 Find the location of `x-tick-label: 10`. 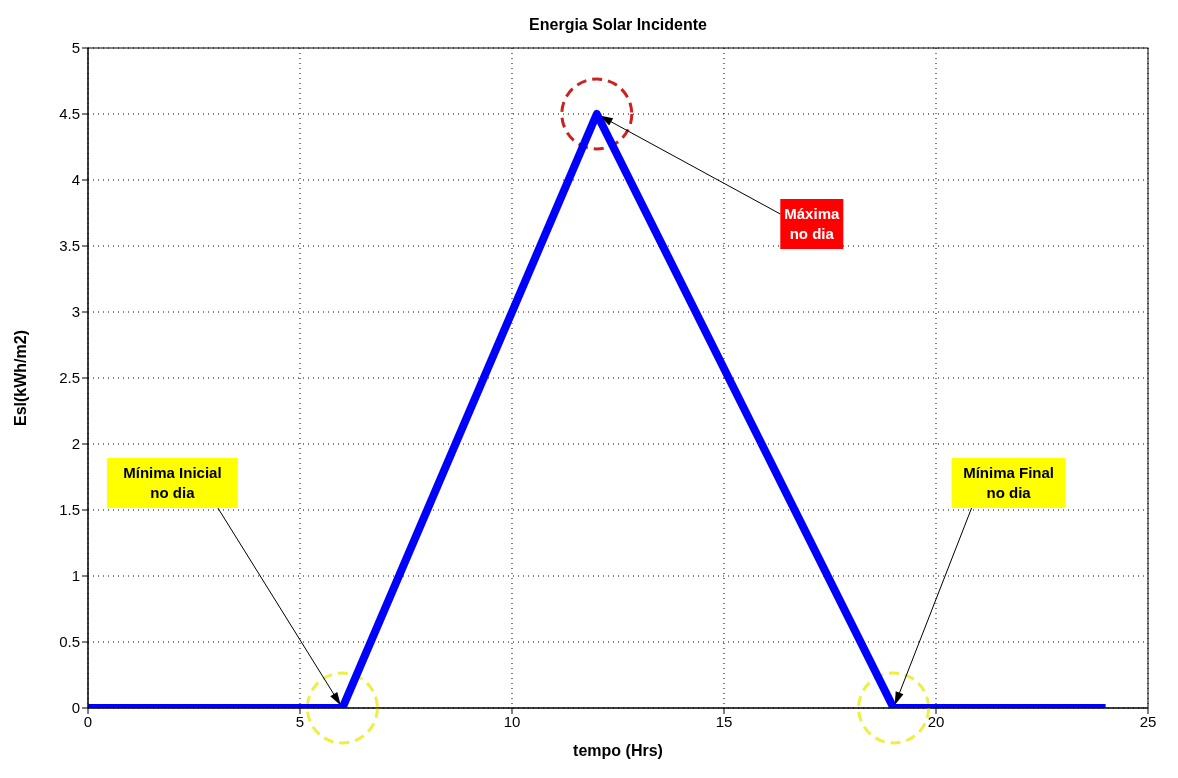

x-tick-label: 10 is located at coordinates (512, 721).